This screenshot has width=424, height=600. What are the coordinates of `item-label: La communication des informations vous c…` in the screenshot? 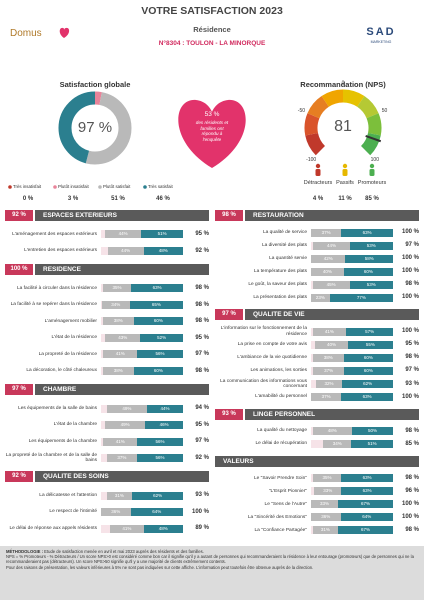 It's located at (263, 384).